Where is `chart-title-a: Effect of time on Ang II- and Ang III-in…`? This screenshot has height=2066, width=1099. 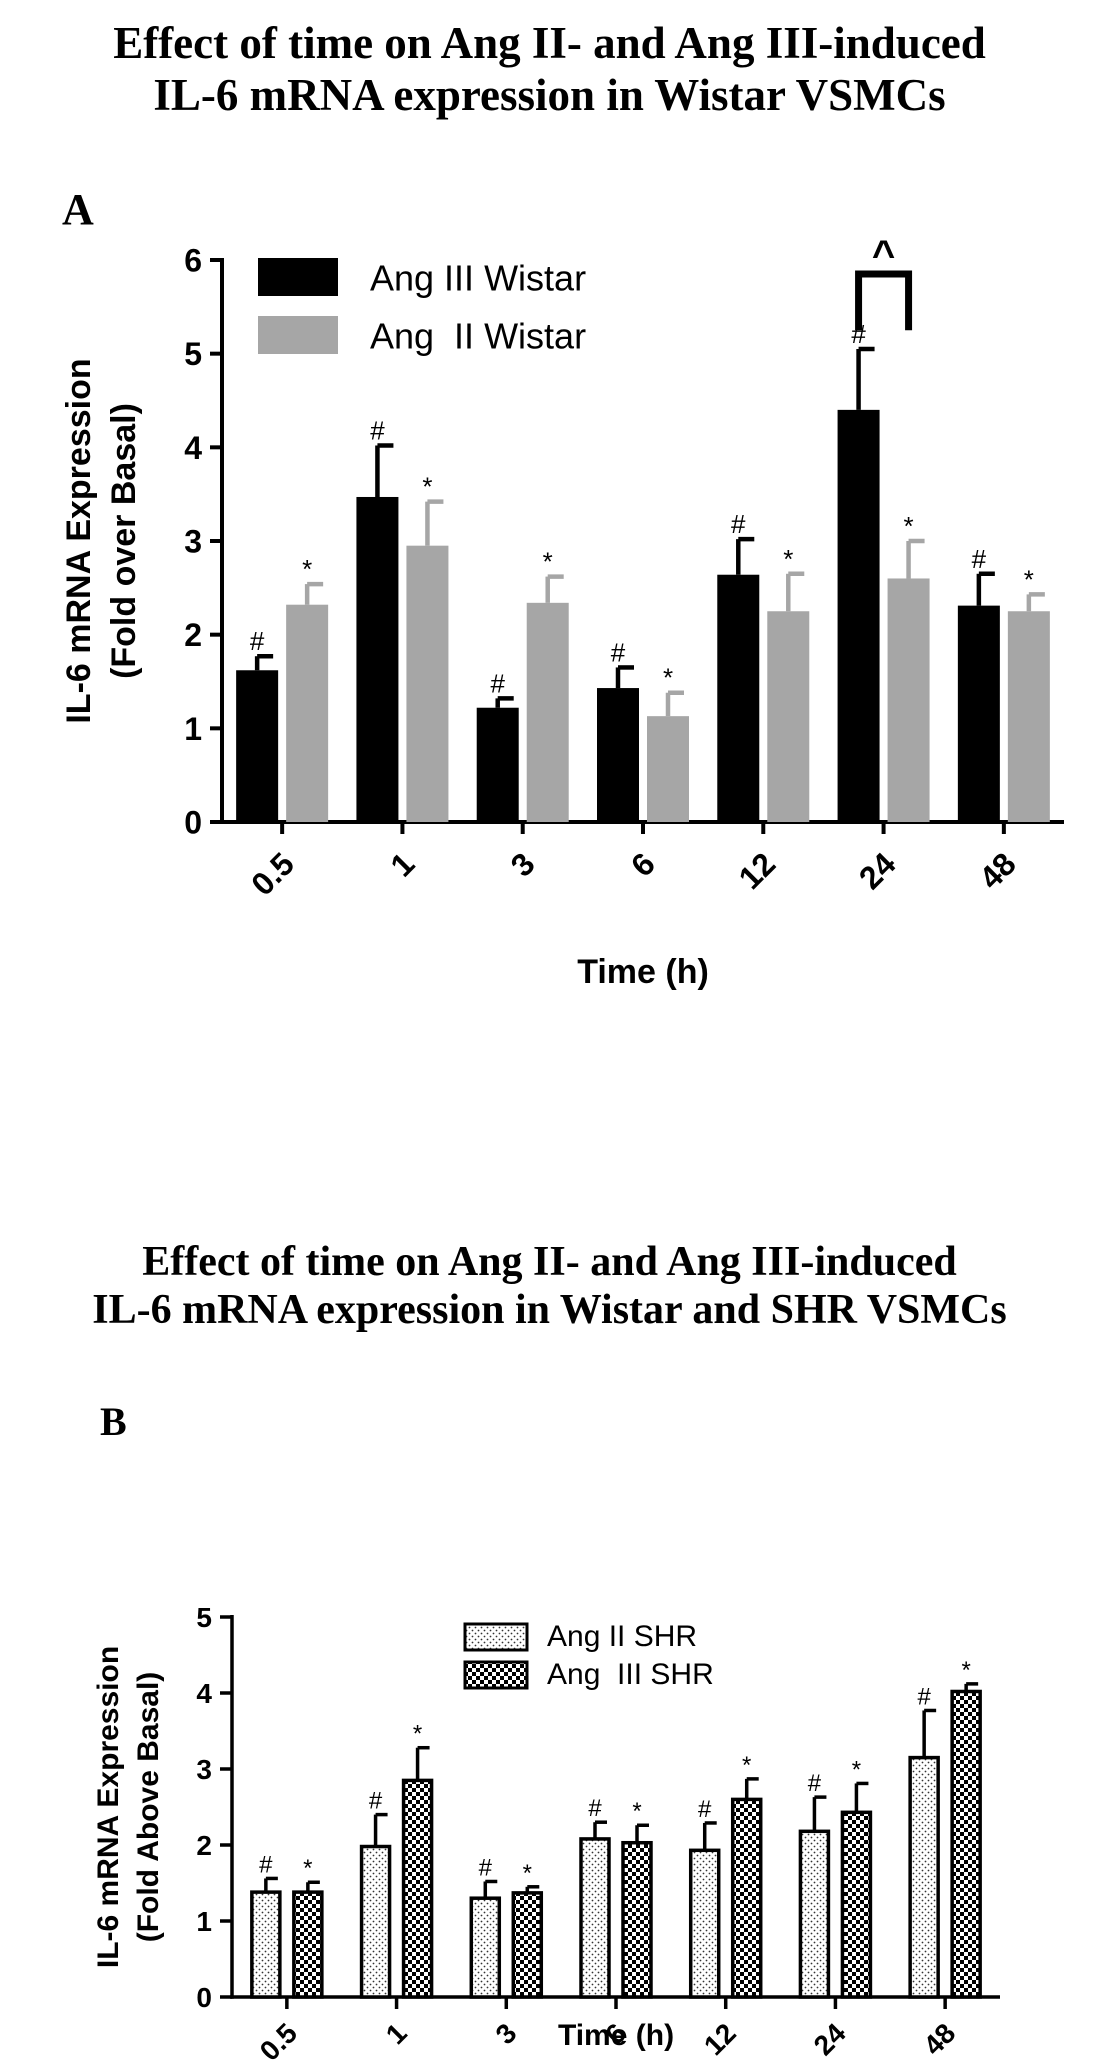 chart-title-a: Effect of time on Ang II- and Ang III-in… is located at coordinates (549, 70).